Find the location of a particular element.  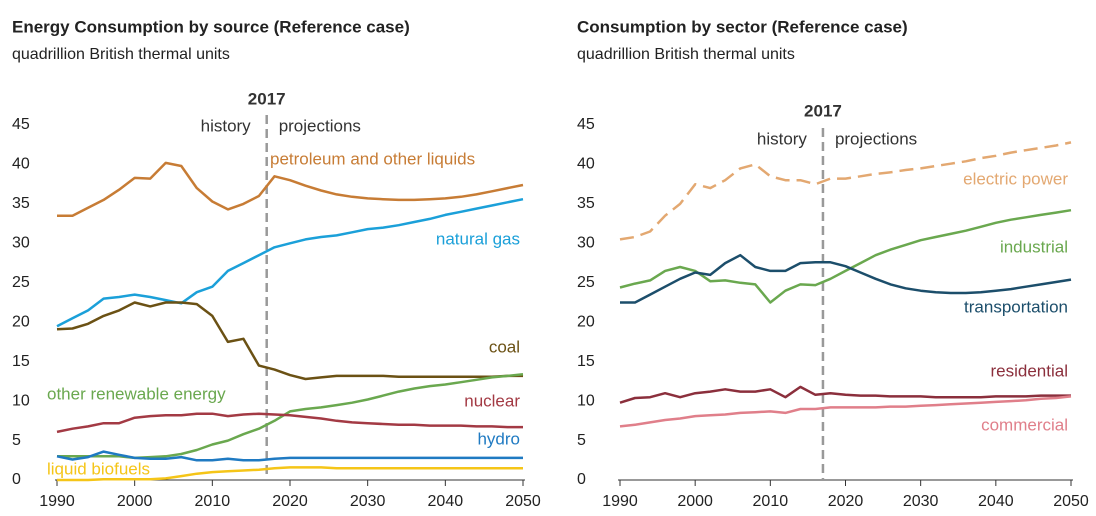

series-label: petroleum and other liquids is located at coordinates (372, 158).